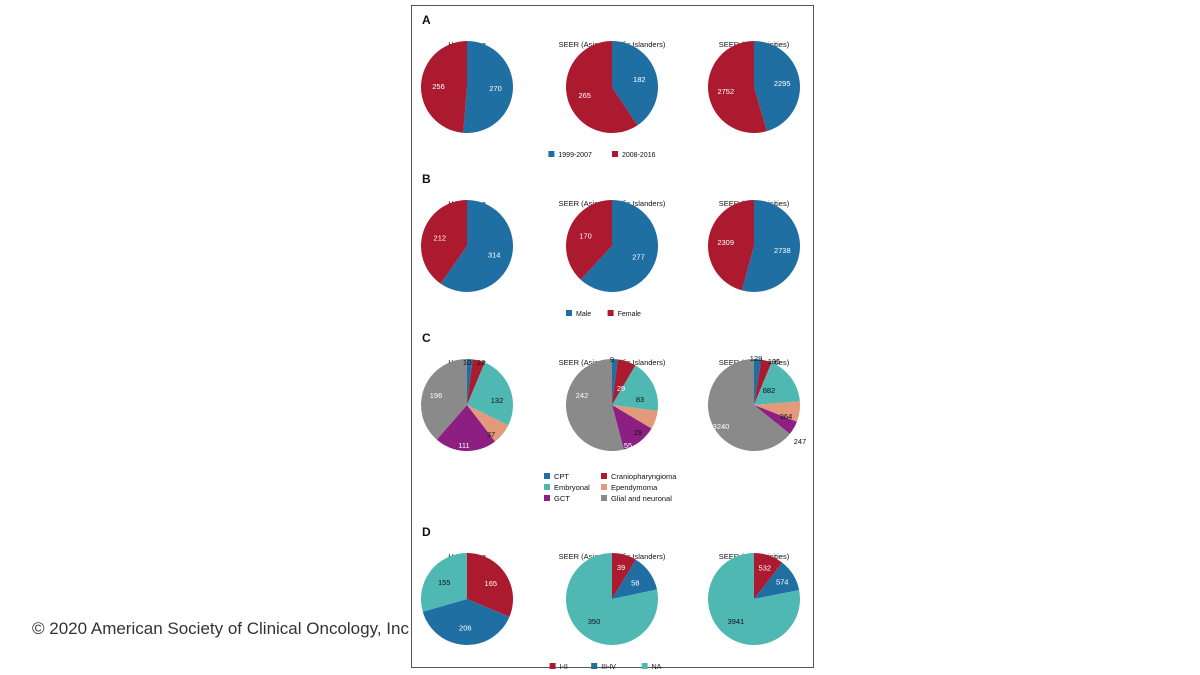  I want to click on data-label-na: 155, so click(444, 582).